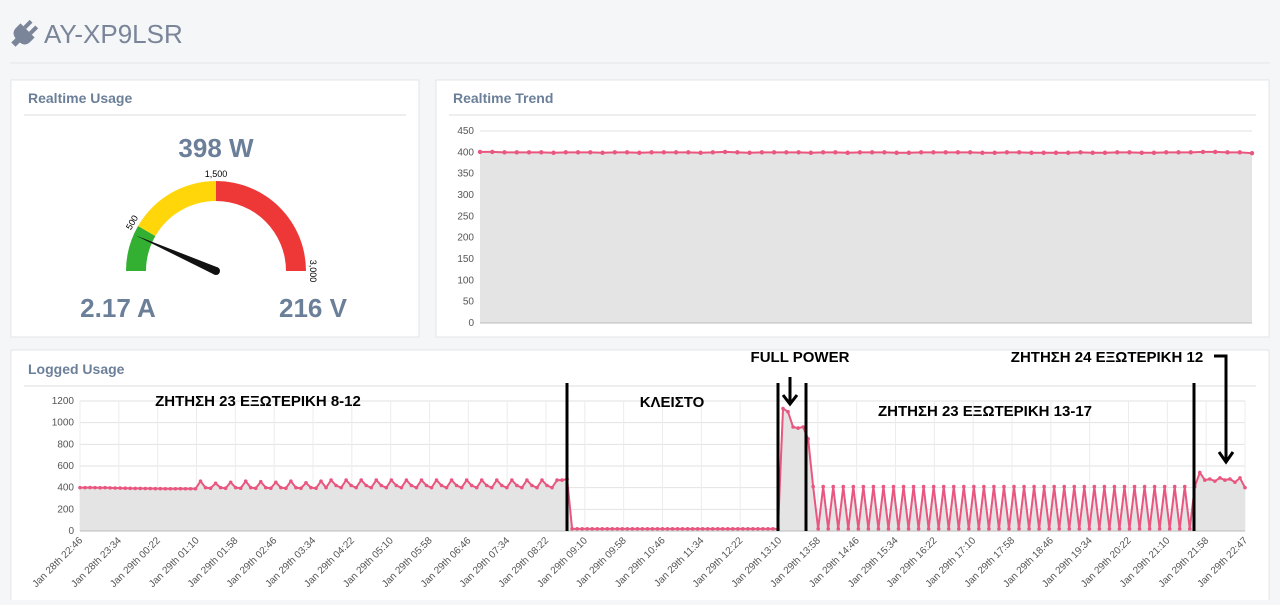 Image resolution: width=1280 pixels, height=605 pixels. What do you see at coordinates (65, 444) in the screenshot?
I see `y-tick-label: 800` at bounding box center [65, 444].